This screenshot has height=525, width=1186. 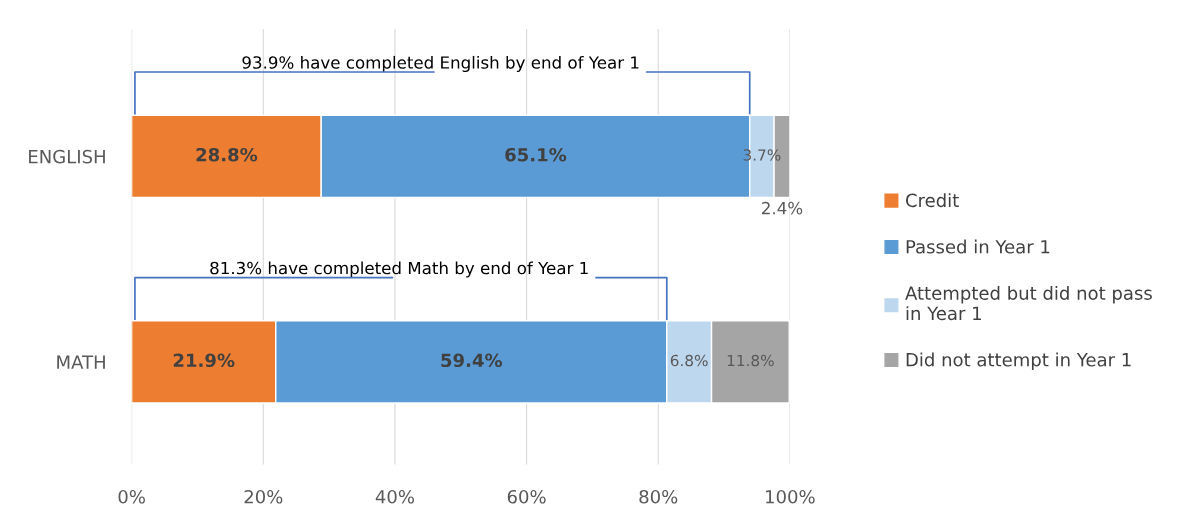 I want to click on legend-label: Passed in Year 1, so click(x=978, y=246).